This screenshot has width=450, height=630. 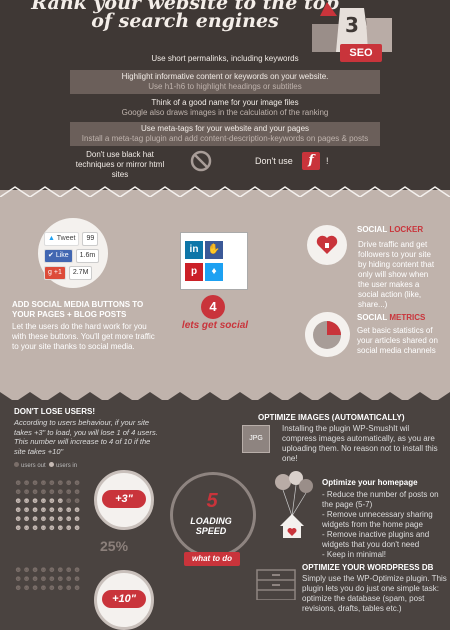 I want to click on loading-speed-stopwatch, so click(x=213, y=515).